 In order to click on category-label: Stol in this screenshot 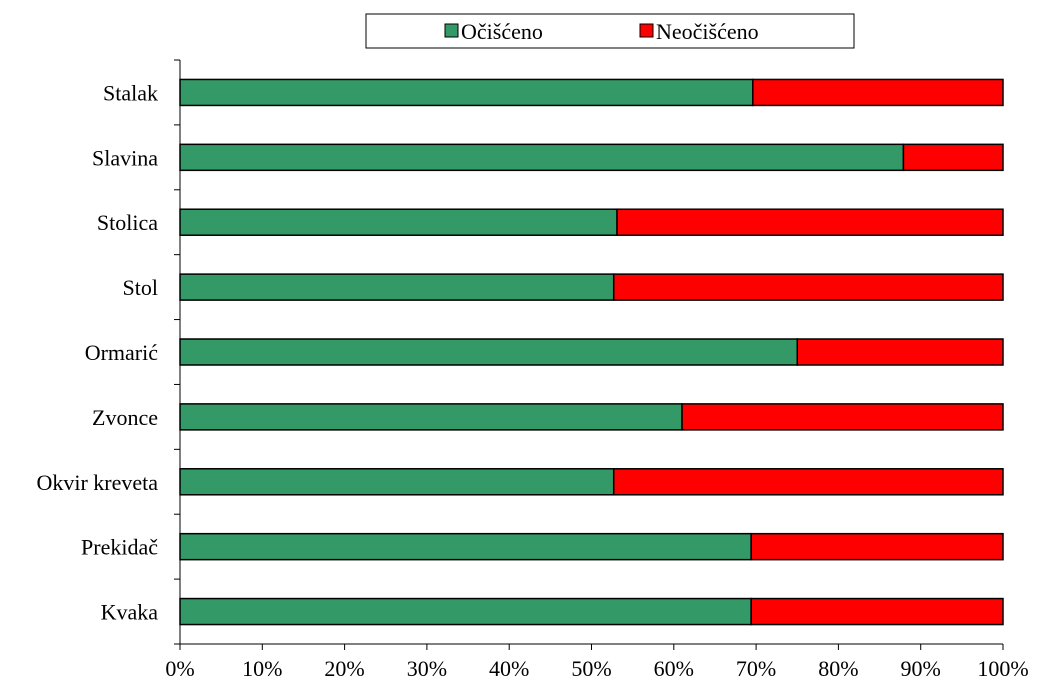, I will do `click(140, 287)`.